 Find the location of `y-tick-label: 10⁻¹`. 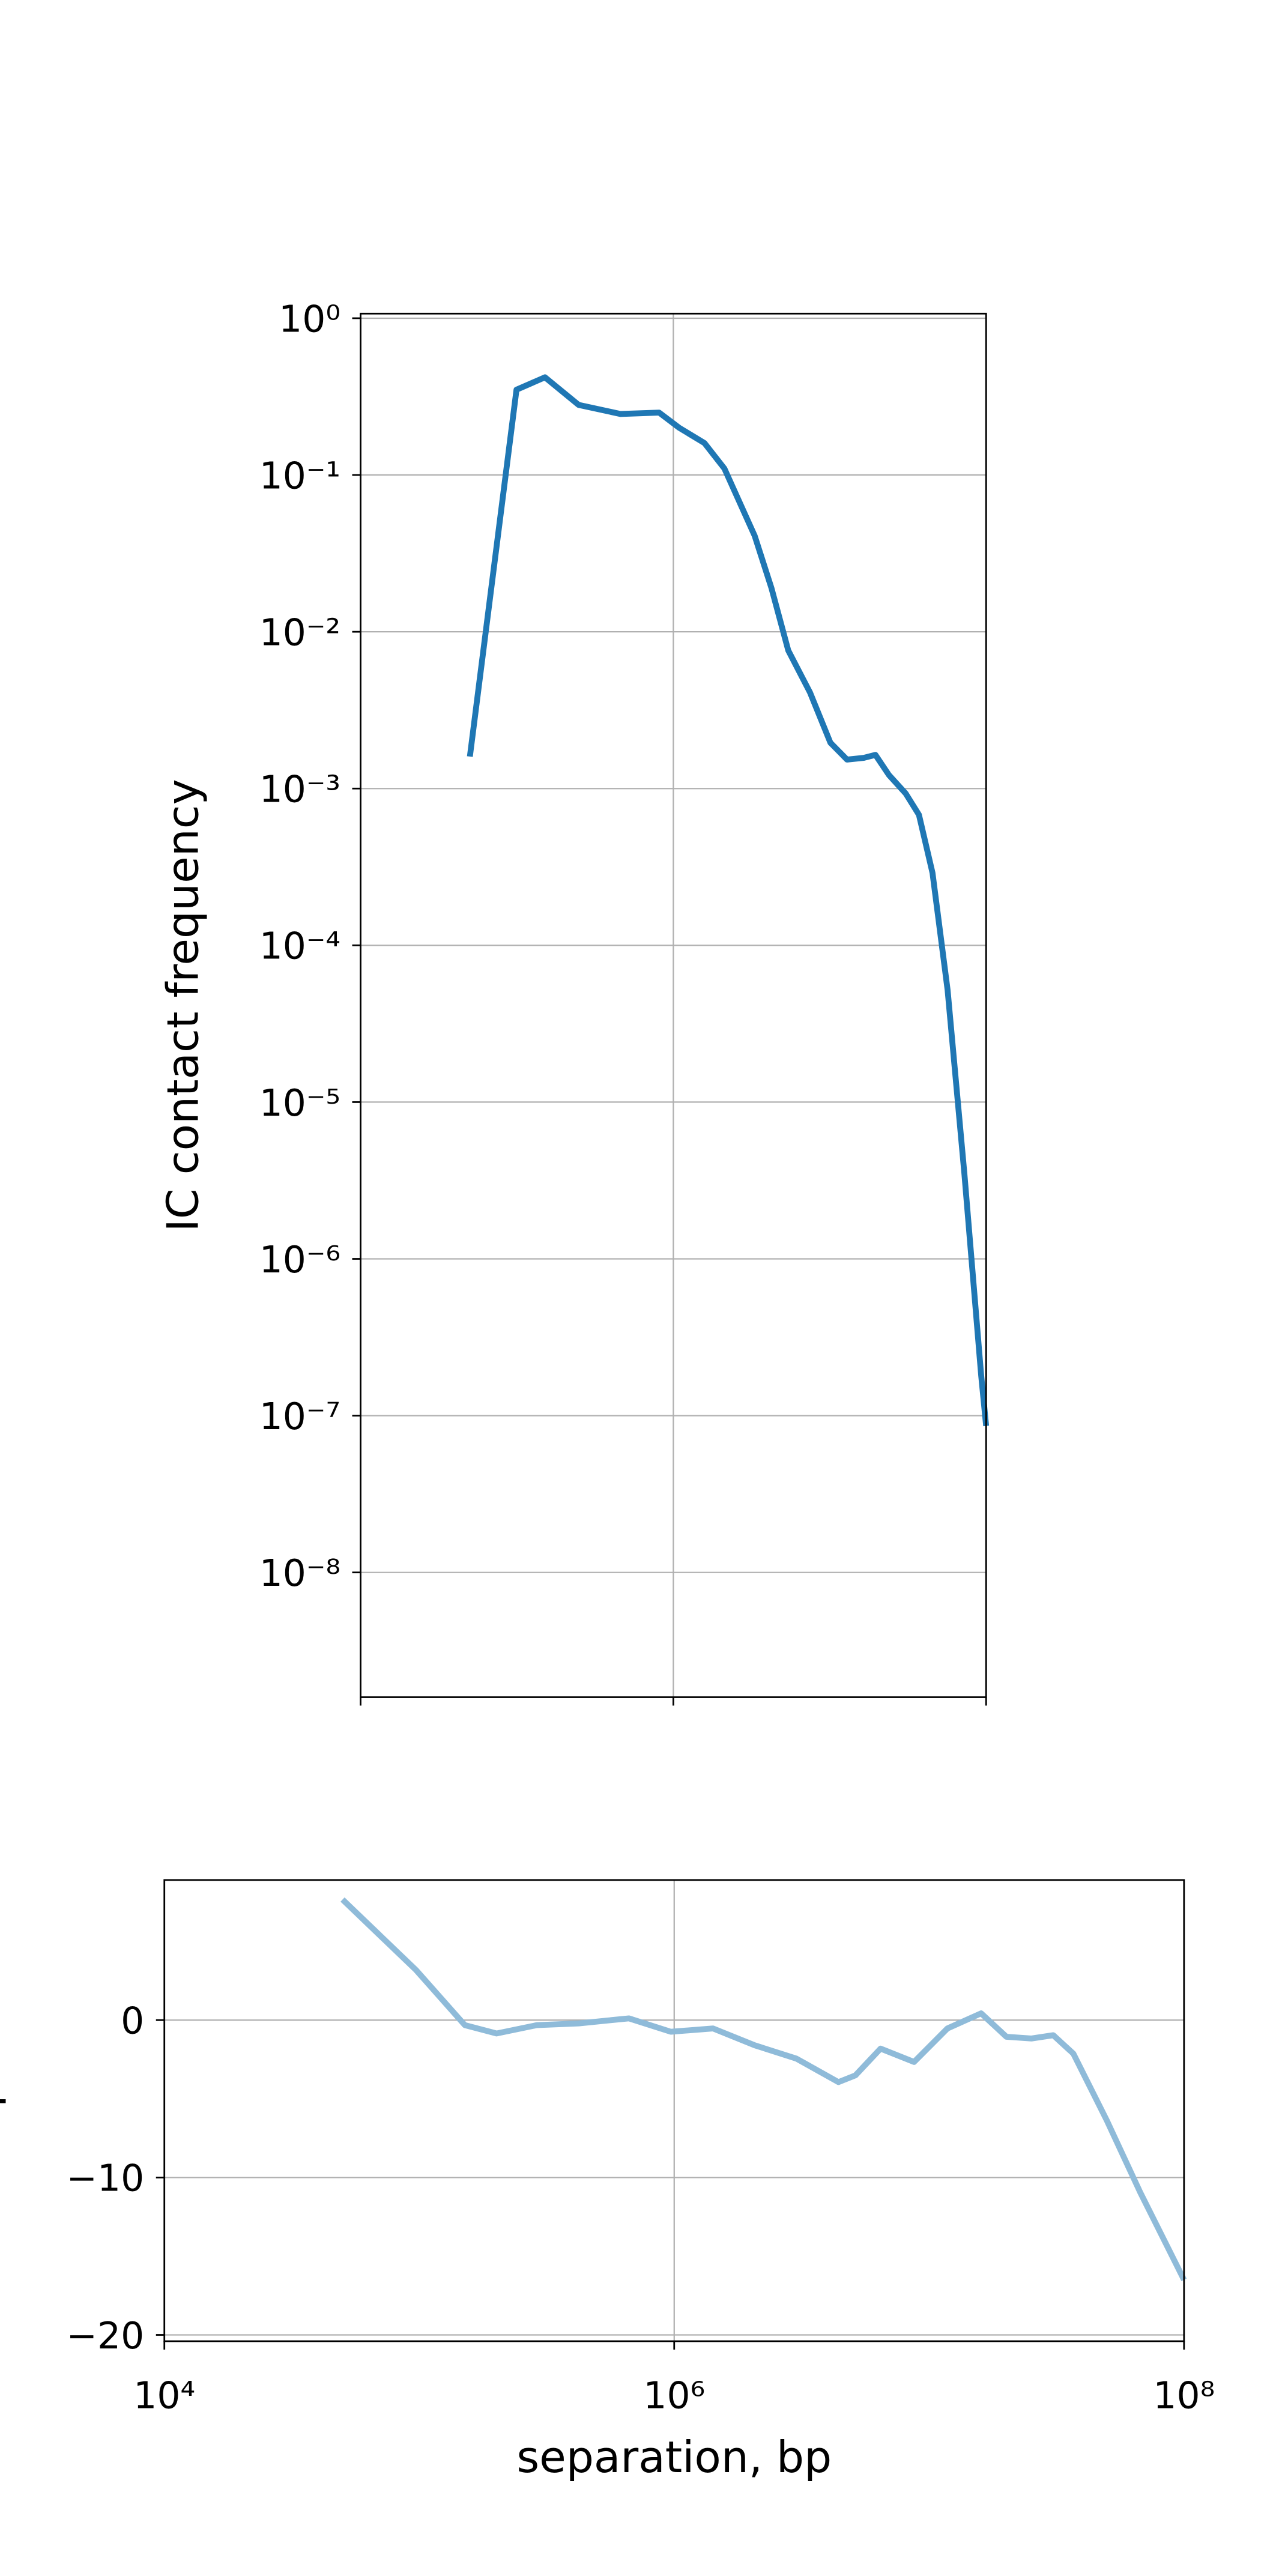

y-tick-label: 10⁻¹ is located at coordinates (299, 476).